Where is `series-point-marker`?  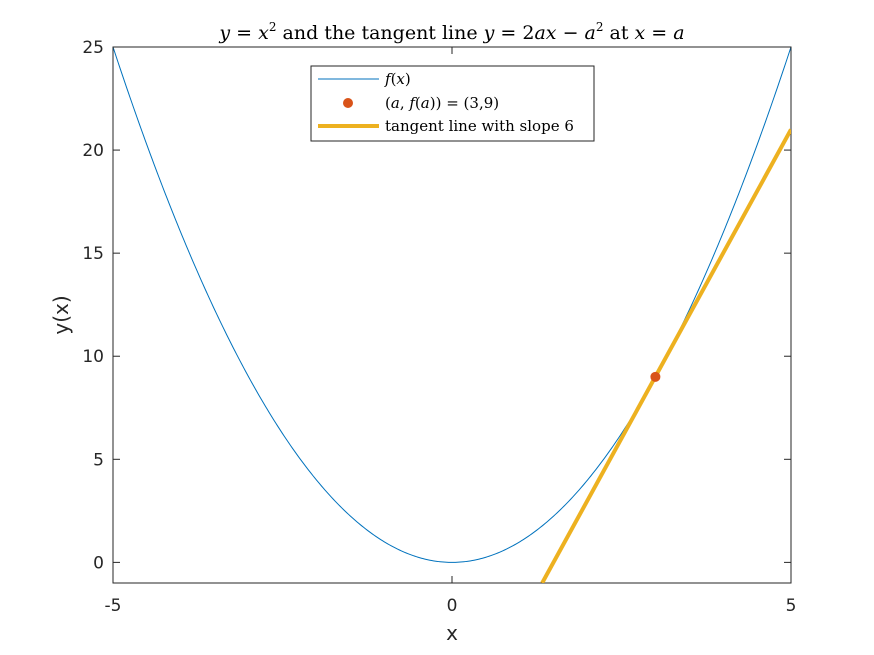
series-point-marker is located at coordinates (655, 376).